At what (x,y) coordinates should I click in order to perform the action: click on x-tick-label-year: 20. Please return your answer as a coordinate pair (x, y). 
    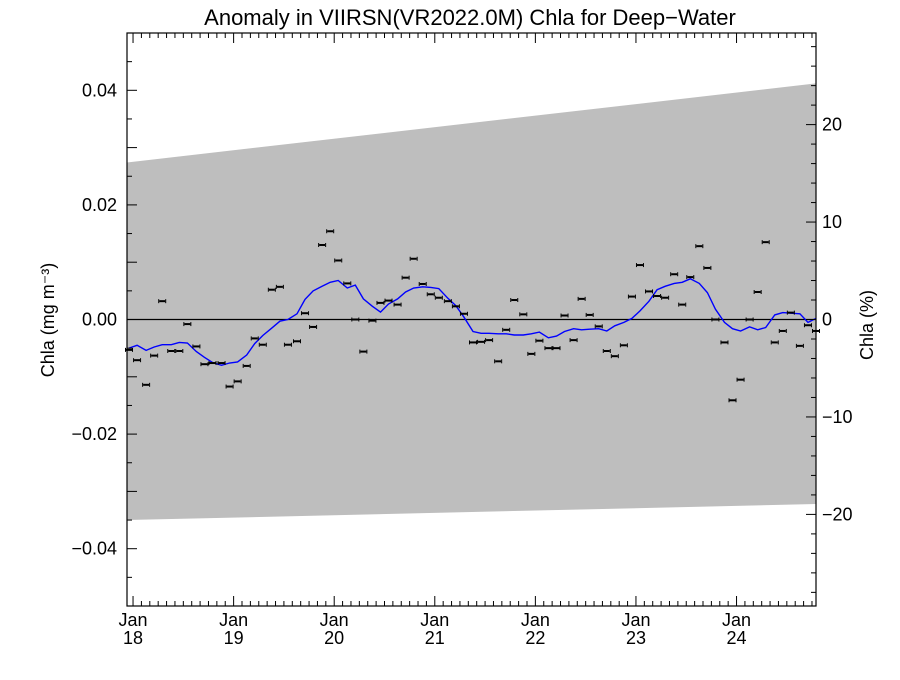
    Looking at the image, I should click on (334, 638).